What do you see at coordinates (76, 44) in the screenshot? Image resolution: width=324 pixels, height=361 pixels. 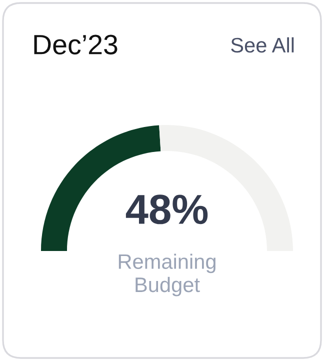 I see `chart-title: Dec’23` at bounding box center [76, 44].